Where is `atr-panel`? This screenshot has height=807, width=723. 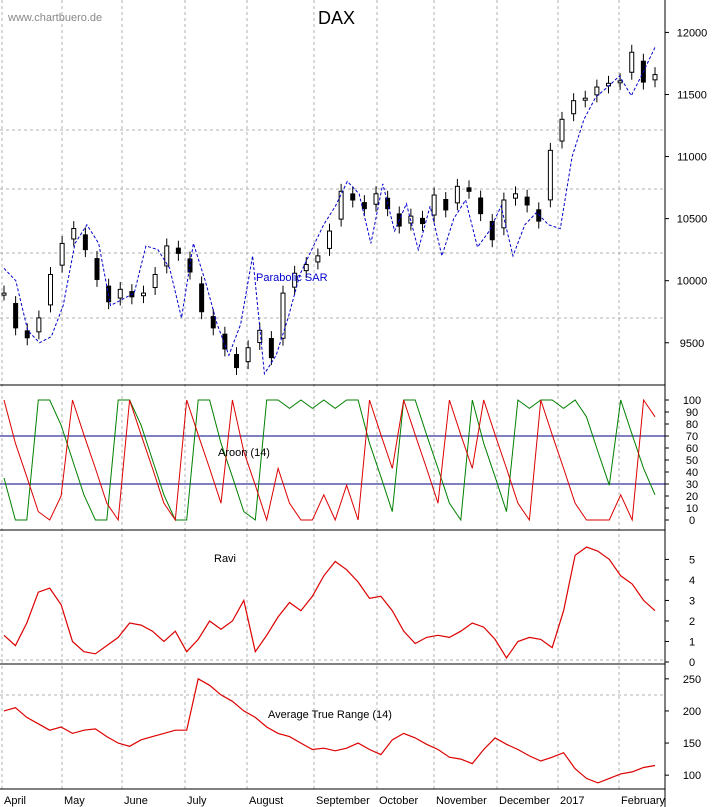 atr-panel is located at coordinates (329, 730).